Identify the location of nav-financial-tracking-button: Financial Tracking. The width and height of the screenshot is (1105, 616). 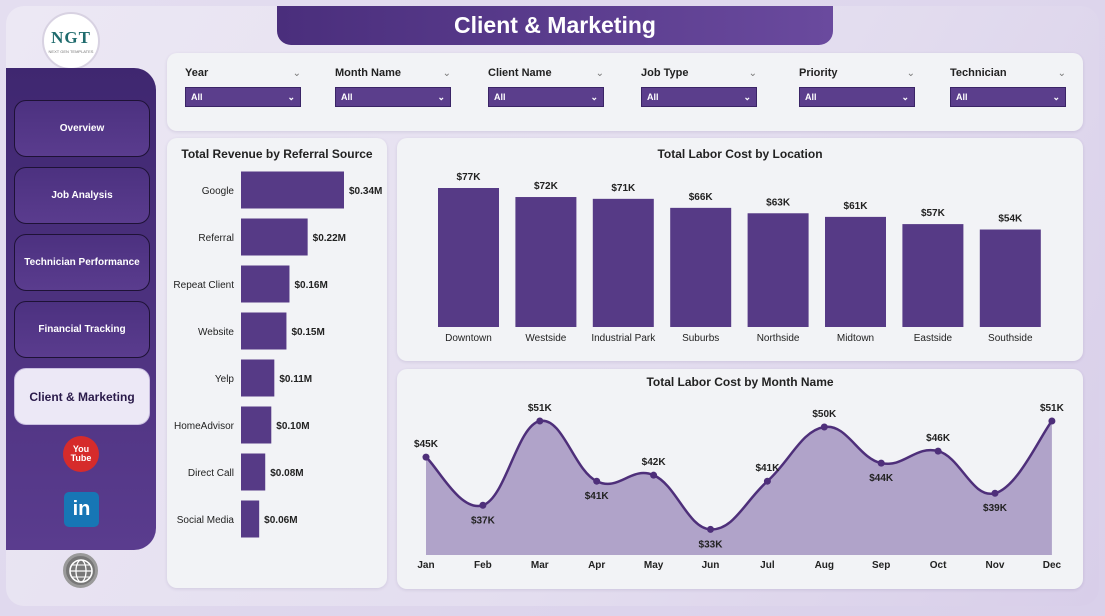
(82, 329).